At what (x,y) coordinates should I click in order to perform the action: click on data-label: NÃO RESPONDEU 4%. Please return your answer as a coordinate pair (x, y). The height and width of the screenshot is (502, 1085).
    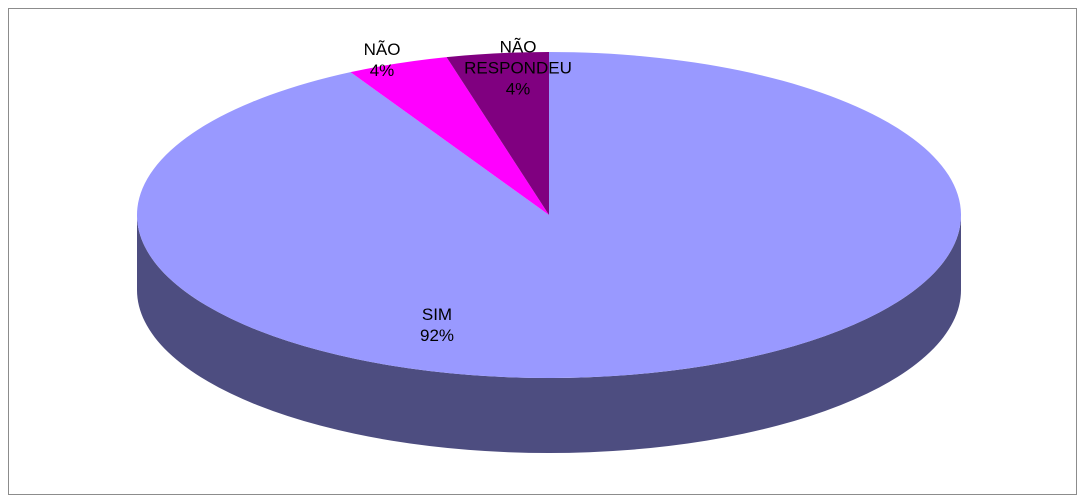
    Looking at the image, I should click on (518, 68).